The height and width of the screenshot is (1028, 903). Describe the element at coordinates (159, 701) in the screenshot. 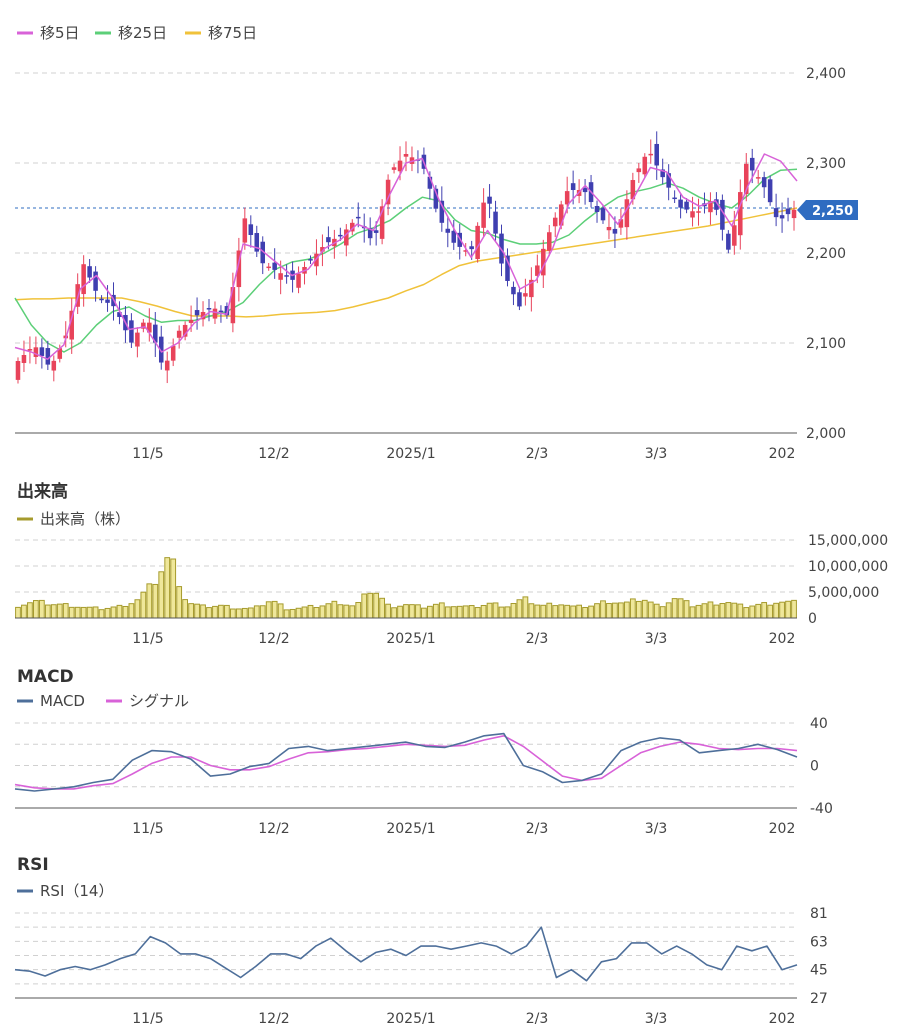

I see `signal-legend-label: シグナル` at that location.